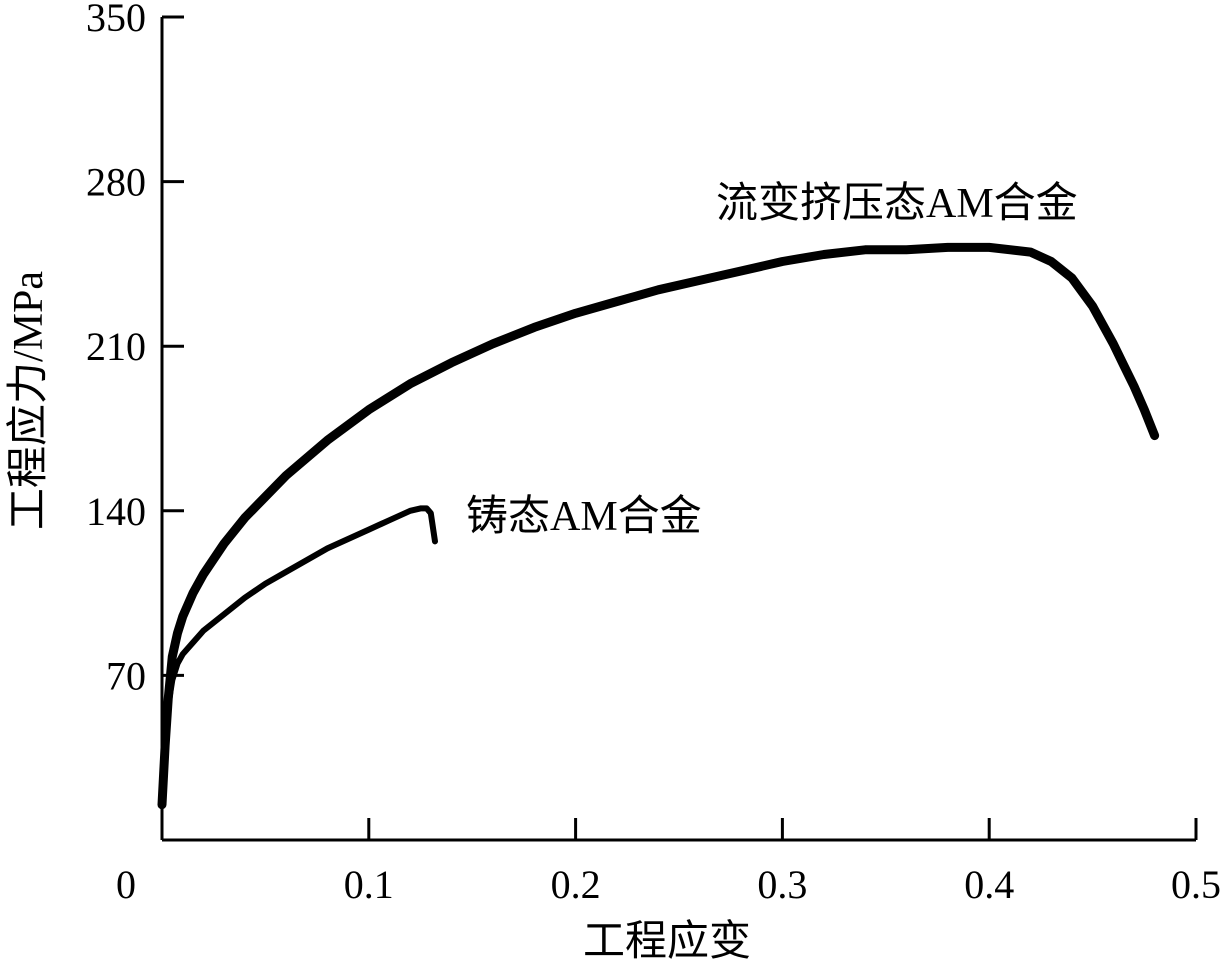  What do you see at coordinates (116, 511) in the screenshot?
I see `y-tick-label: 140` at bounding box center [116, 511].